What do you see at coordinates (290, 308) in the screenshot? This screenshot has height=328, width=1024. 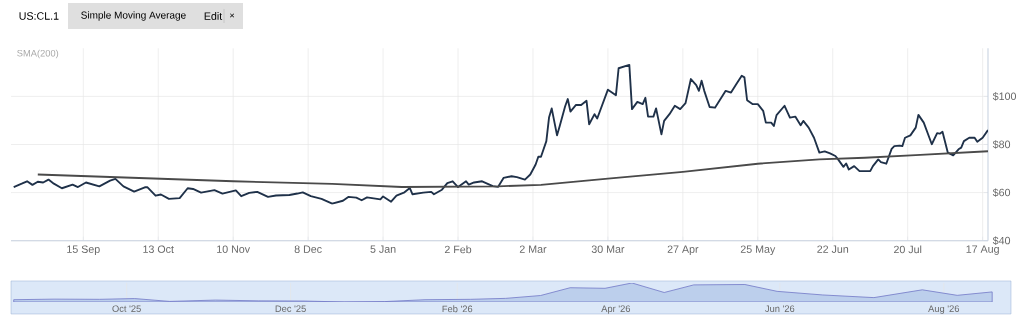 I see `x-tick-label: Dec '25` at bounding box center [290, 308].